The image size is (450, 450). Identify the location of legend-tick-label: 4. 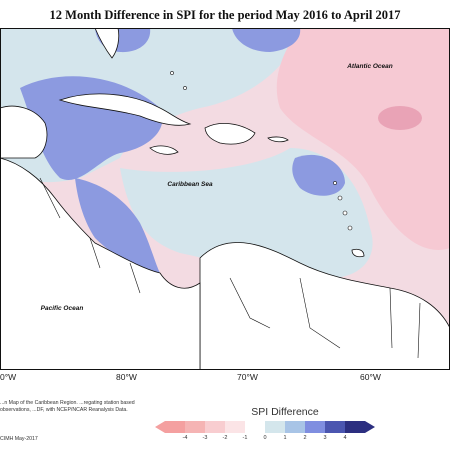
(345, 438).